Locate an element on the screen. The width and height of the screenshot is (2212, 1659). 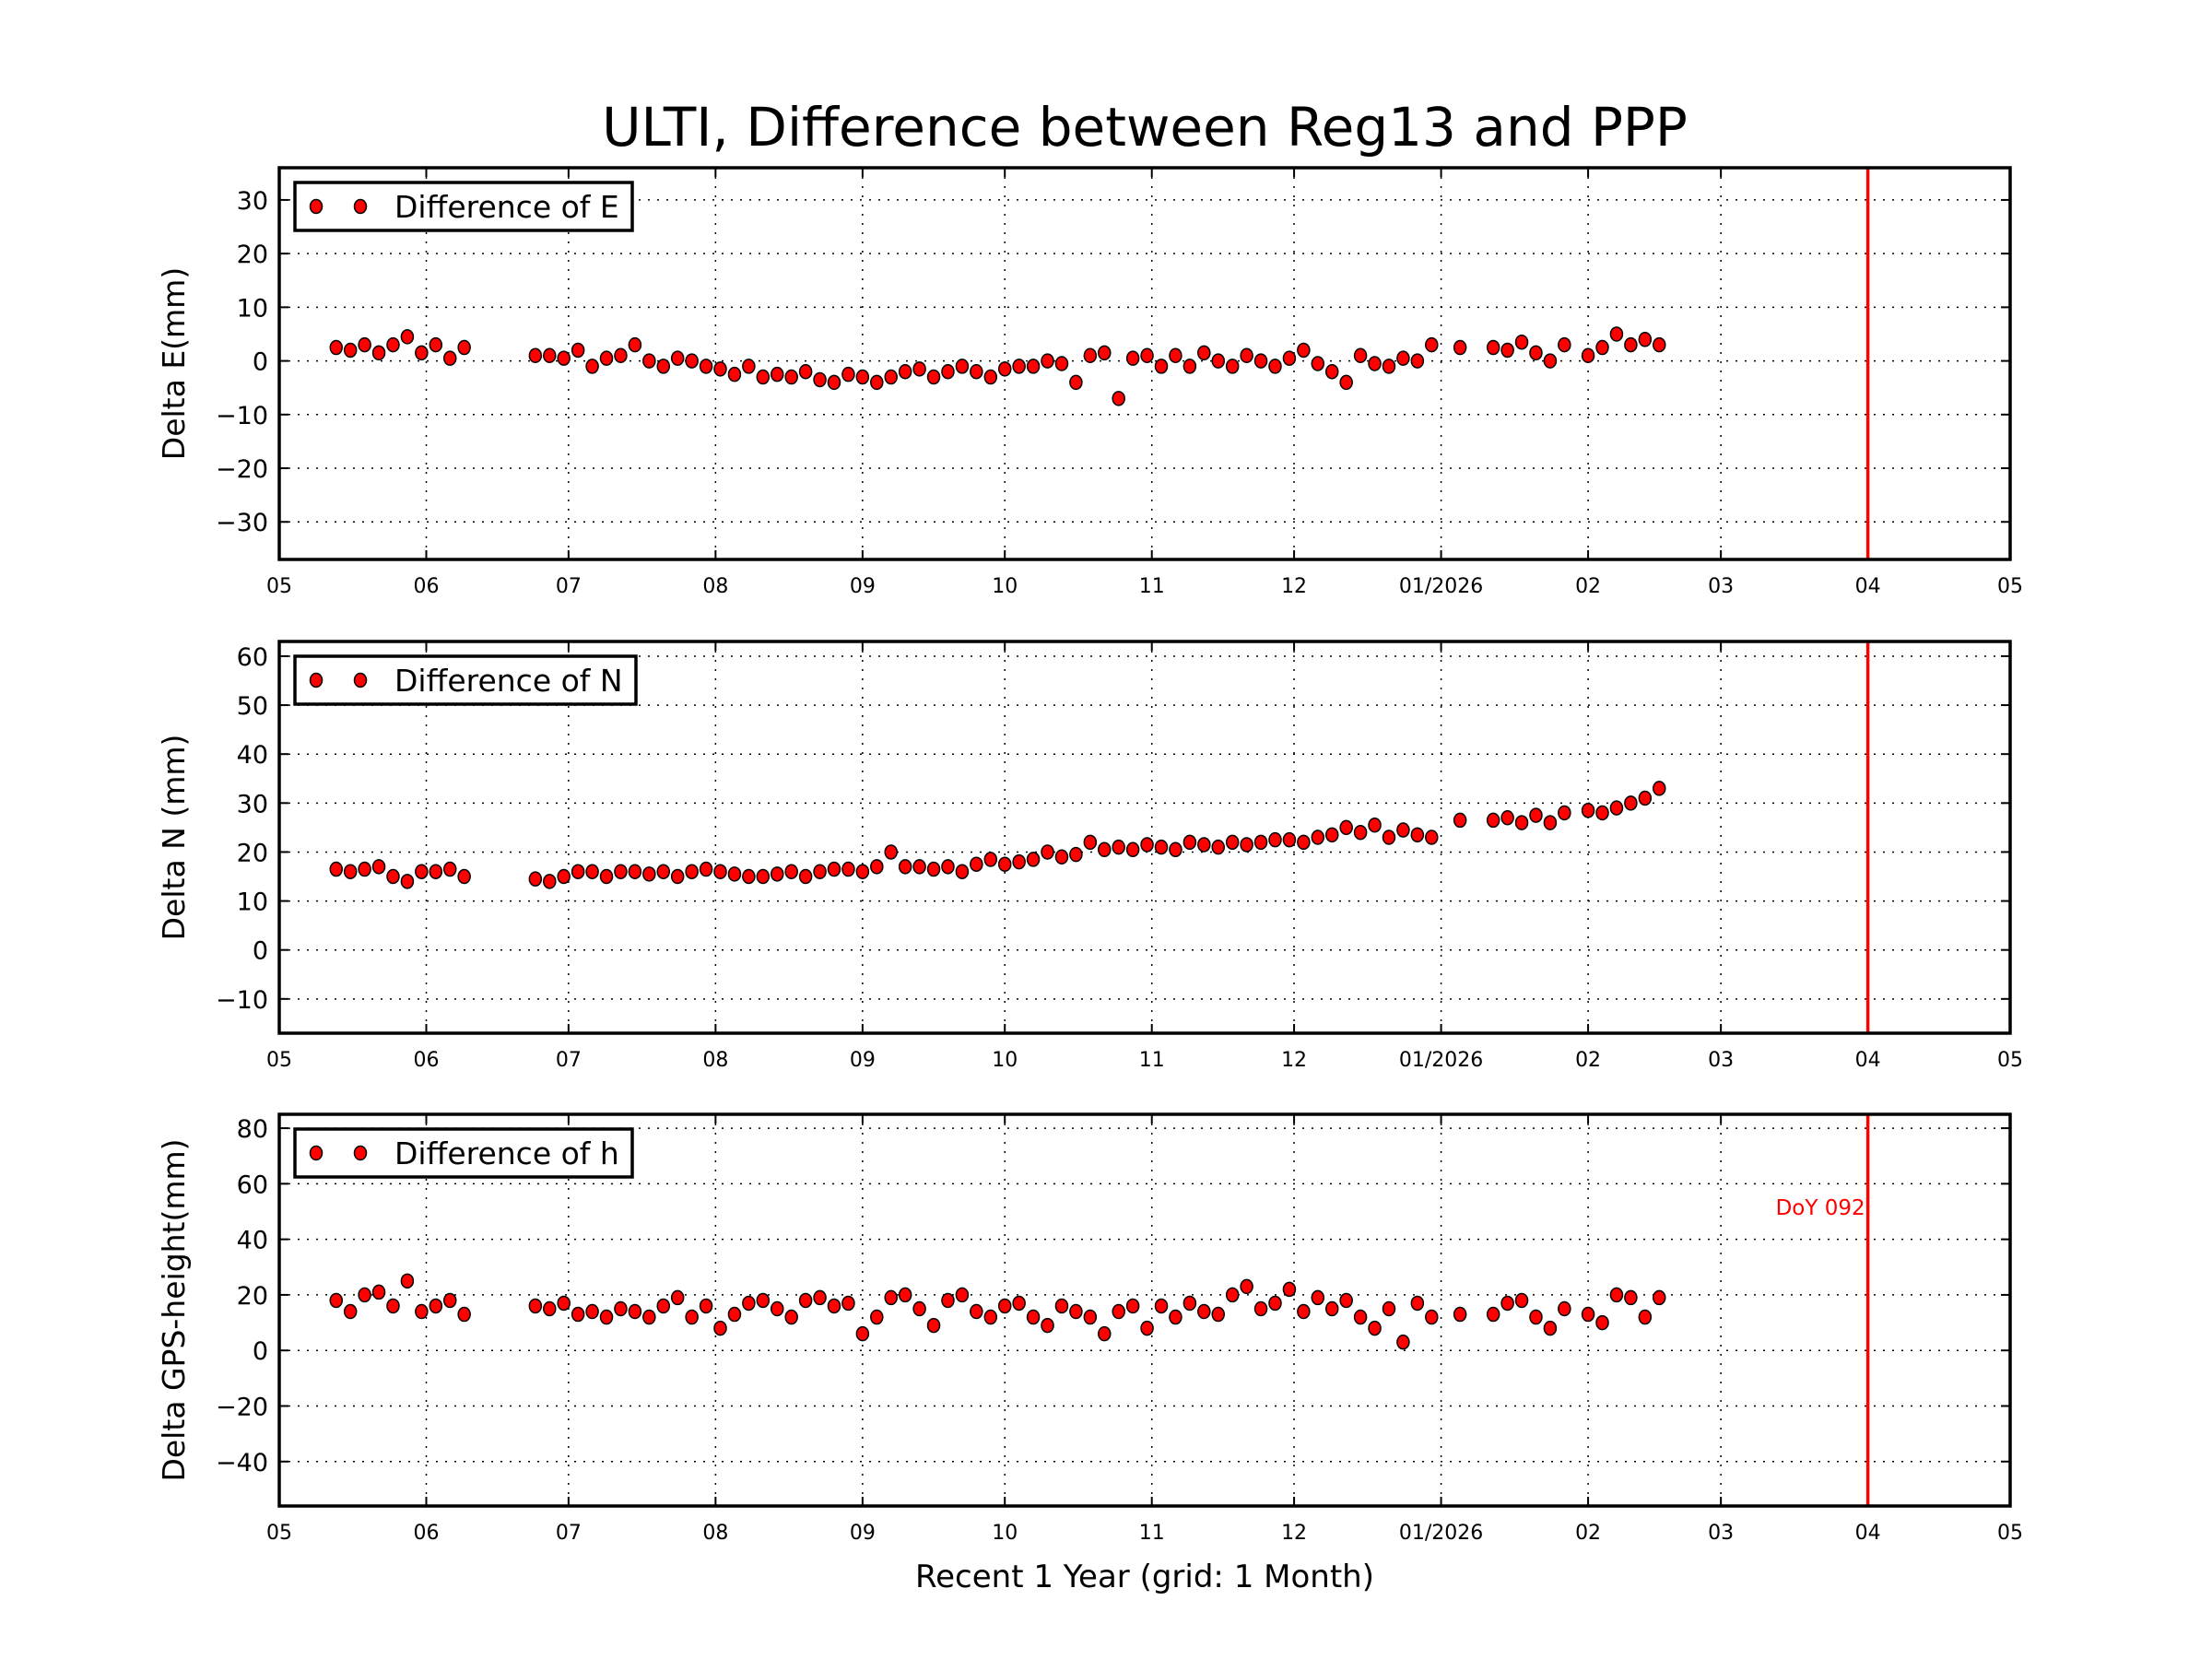
y-axis-label: Delta GPS-height(mm) is located at coordinates (174, 1309).